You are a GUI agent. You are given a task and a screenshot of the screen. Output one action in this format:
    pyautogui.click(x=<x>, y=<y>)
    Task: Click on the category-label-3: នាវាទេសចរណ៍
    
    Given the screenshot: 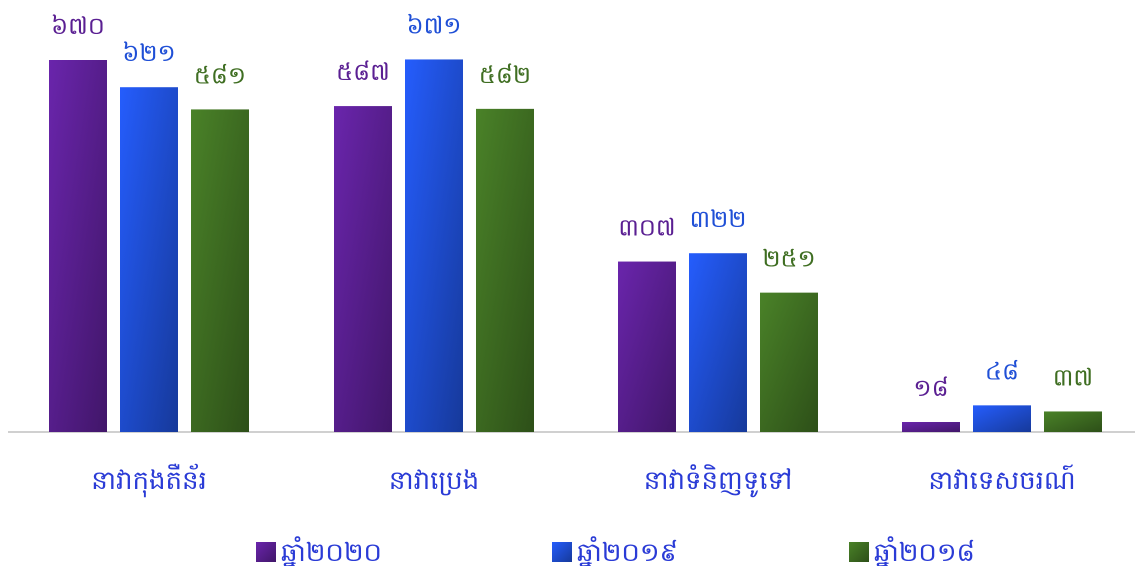 What is the action you would take?
    pyautogui.click(x=1001, y=480)
    